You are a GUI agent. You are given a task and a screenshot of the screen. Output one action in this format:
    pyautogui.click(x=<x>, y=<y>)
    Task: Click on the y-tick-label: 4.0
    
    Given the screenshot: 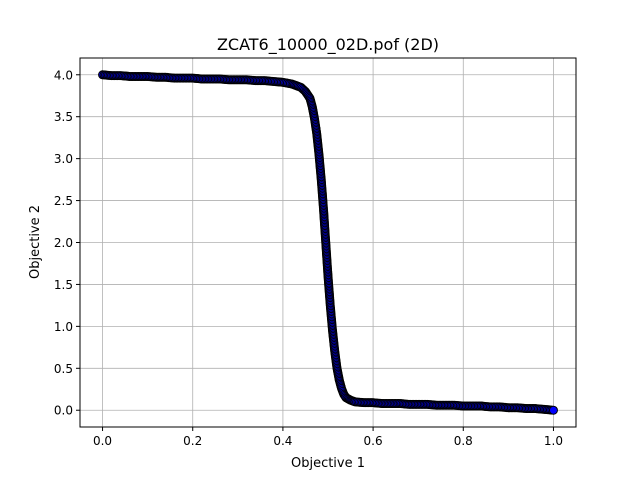 What is the action you would take?
    pyautogui.click(x=63, y=75)
    